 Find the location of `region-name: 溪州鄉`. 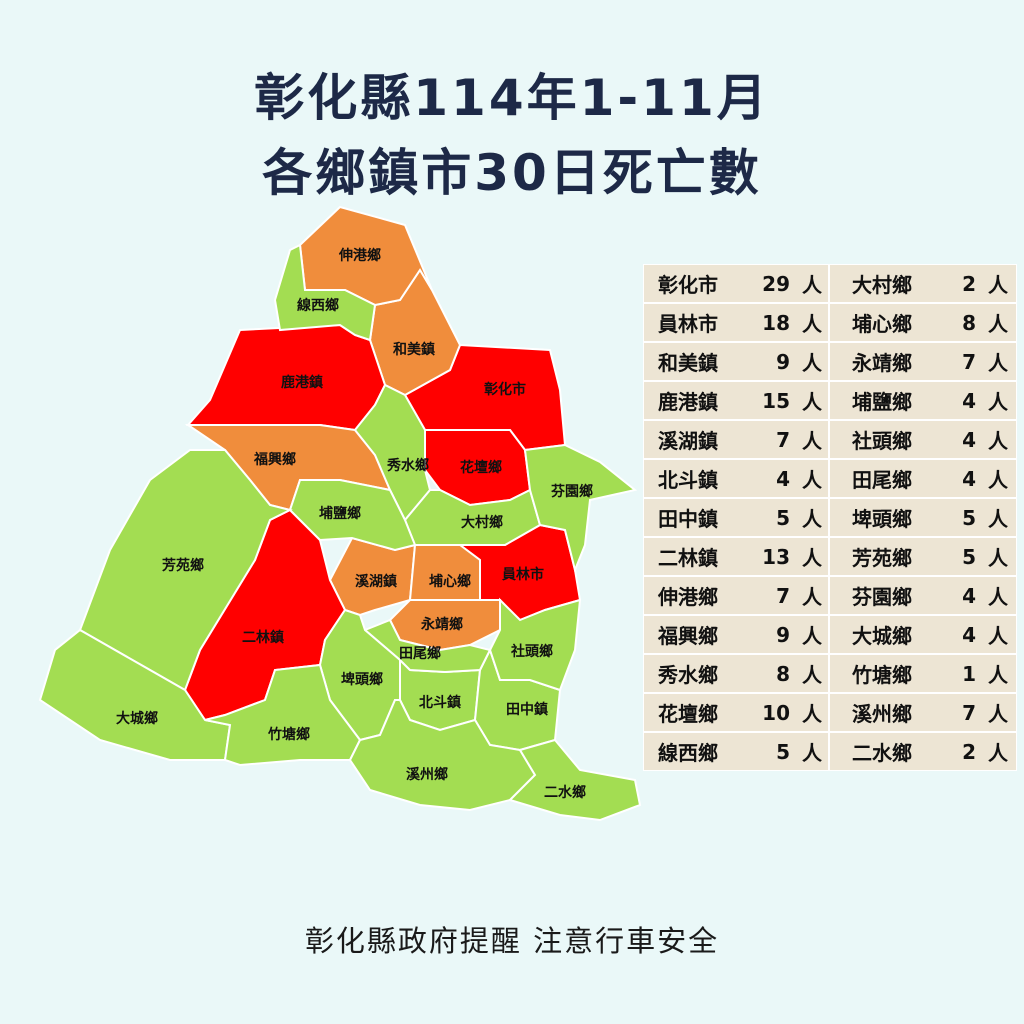

region-name: 溪州鄉 is located at coordinates (882, 714).